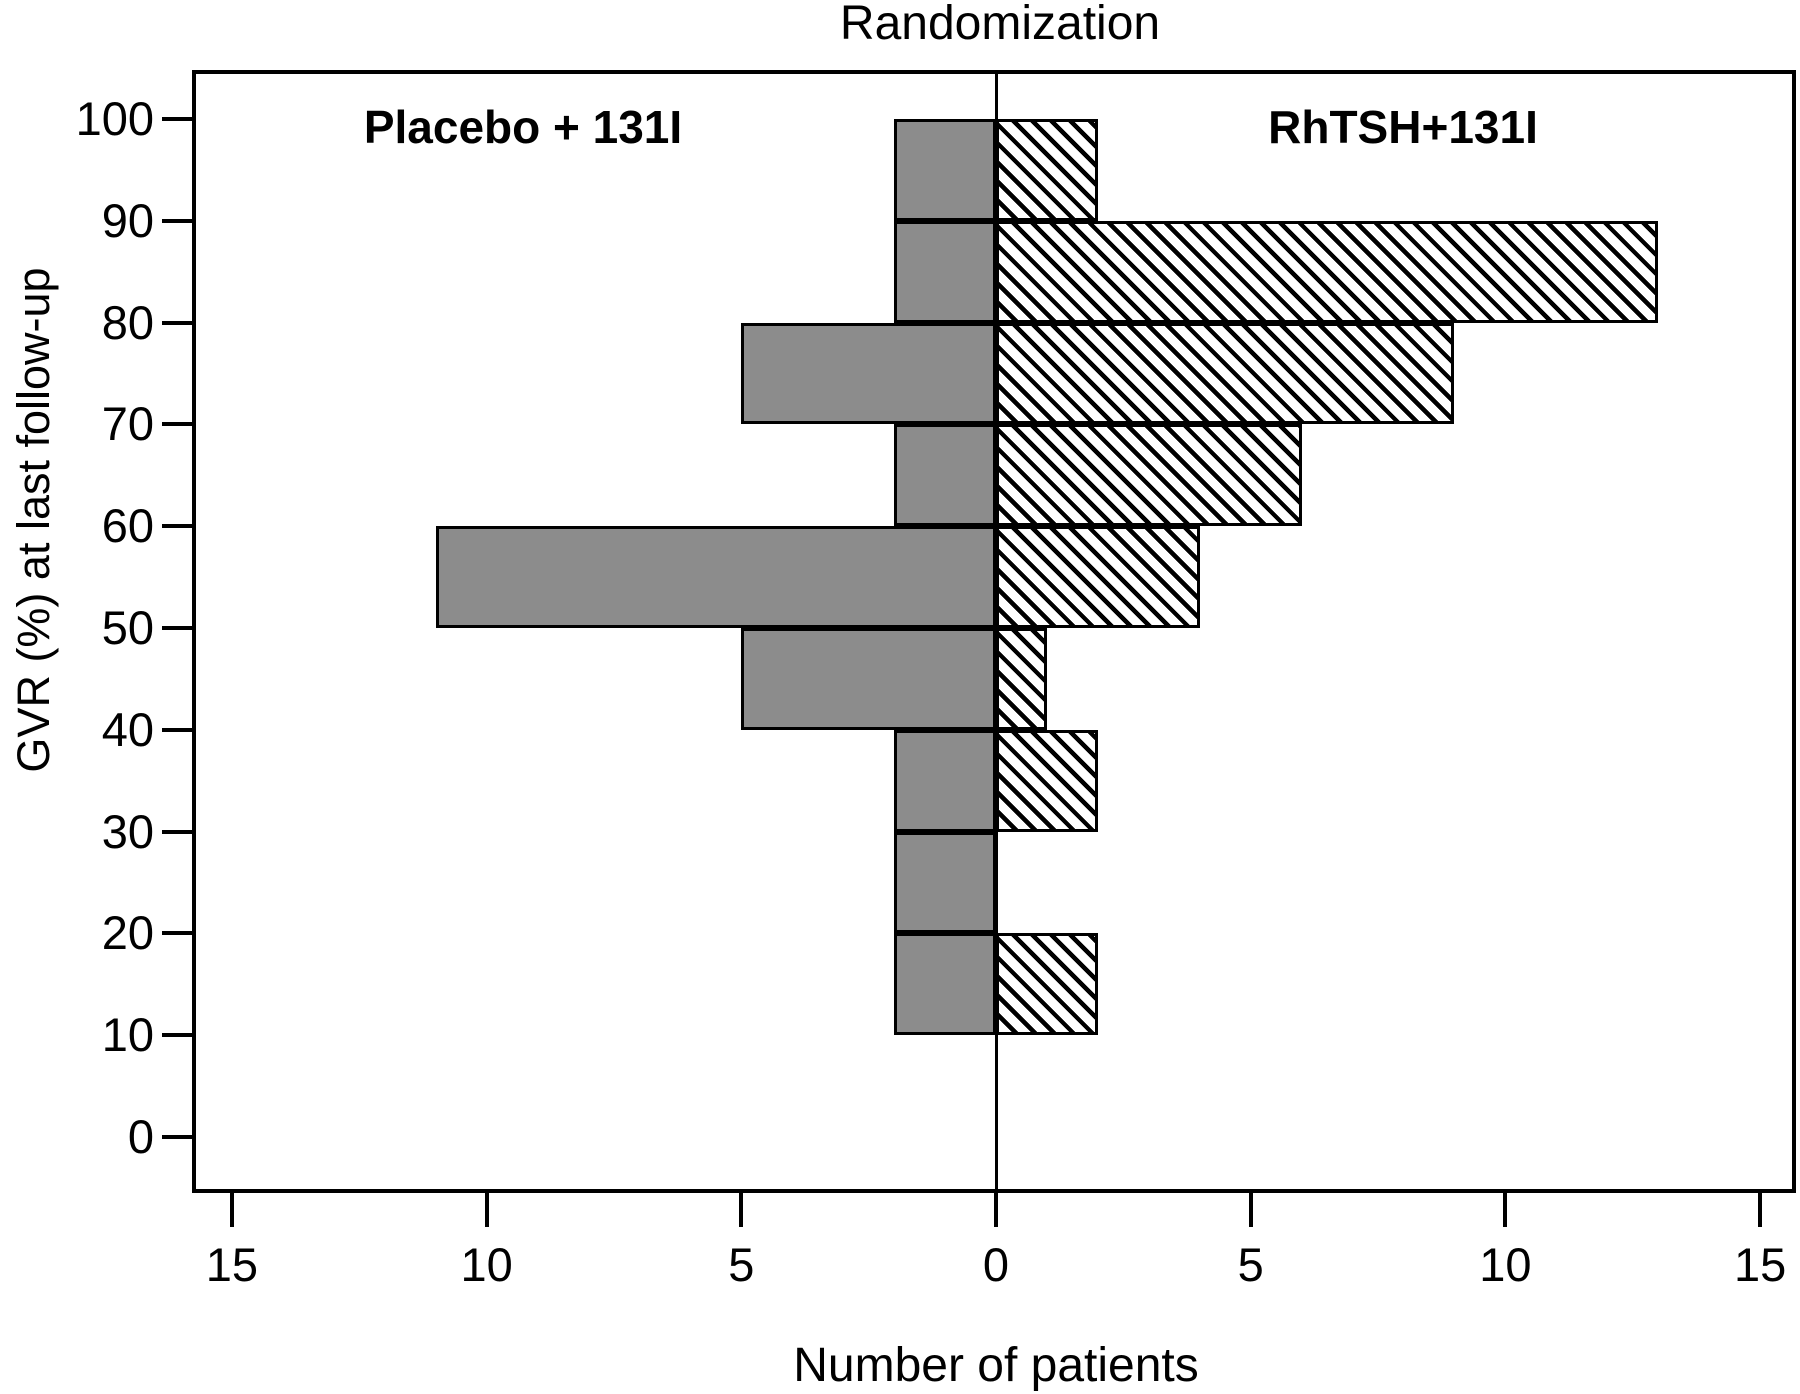  What do you see at coordinates (127, 933) in the screenshot?
I see `y-tick-label-20: 20` at bounding box center [127, 933].